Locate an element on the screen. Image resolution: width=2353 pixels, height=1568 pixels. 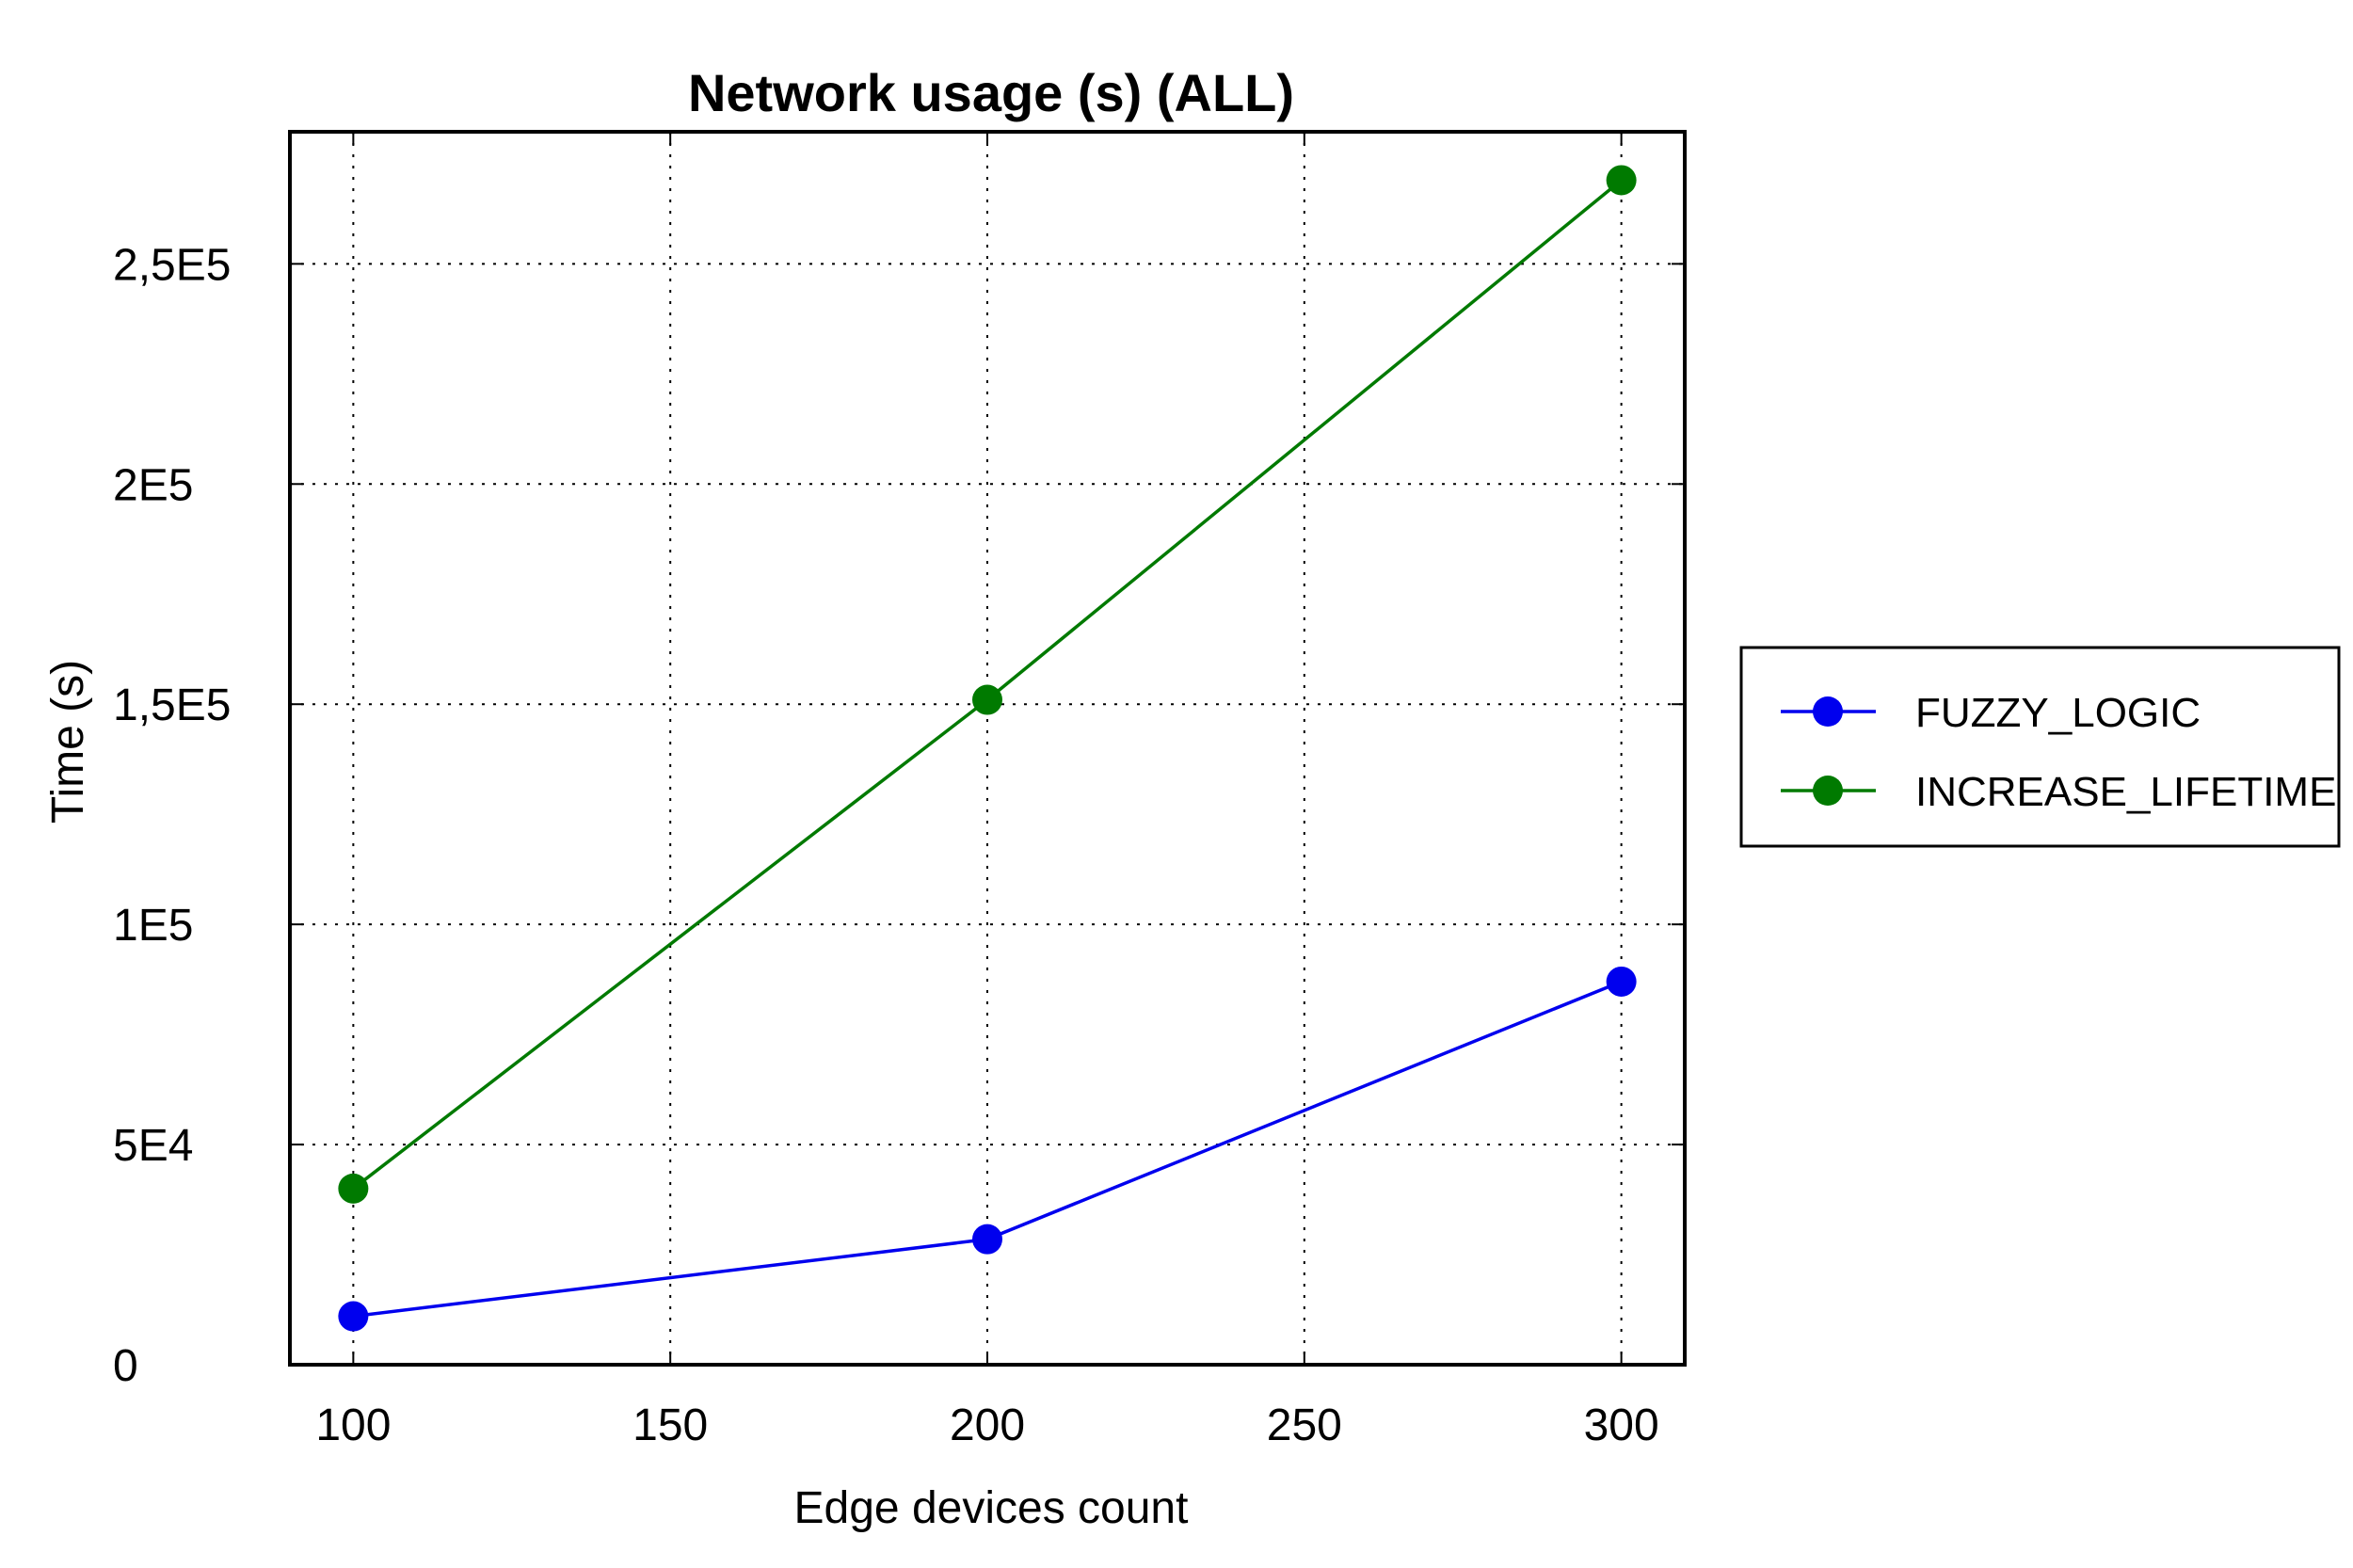
x-tick-label: 300 is located at coordinates (1621, 1425).